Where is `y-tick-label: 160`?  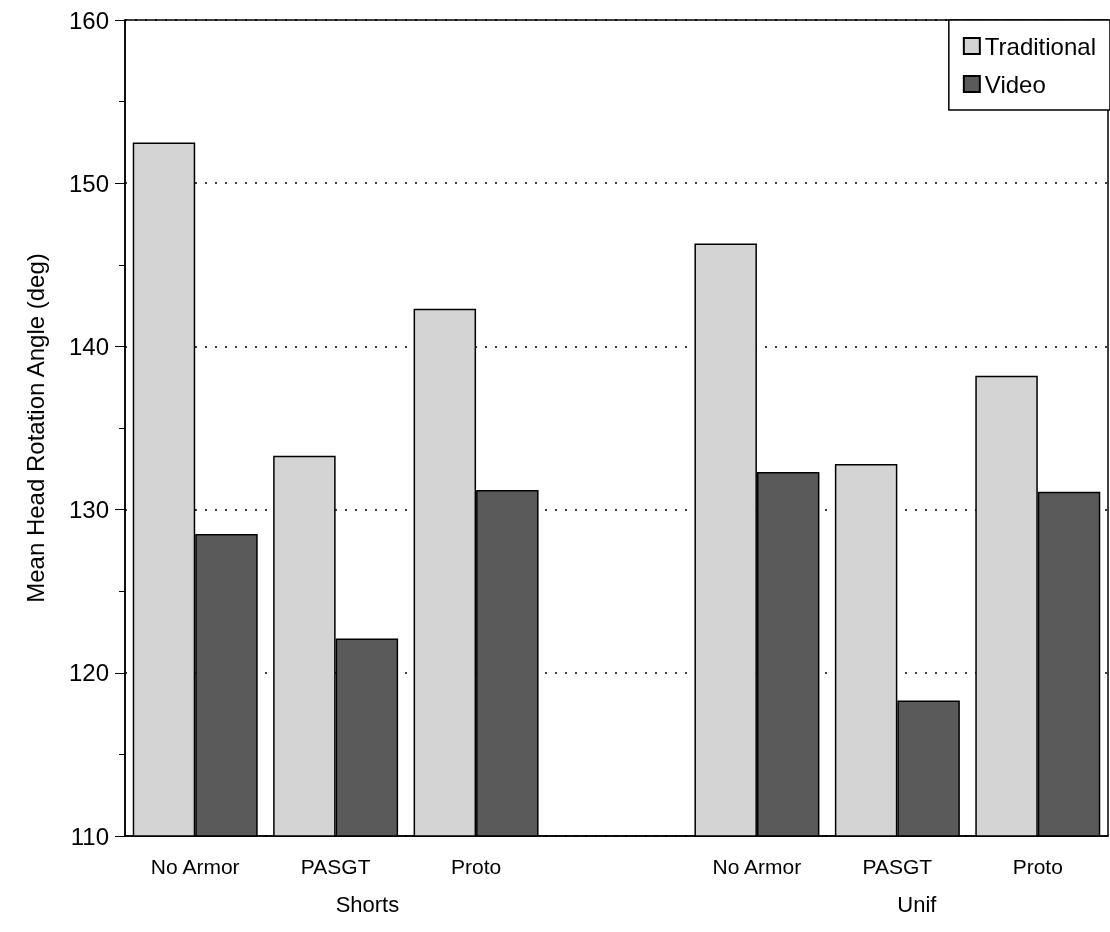
y-tick-label: 160 is located at coordinates (88, 20).